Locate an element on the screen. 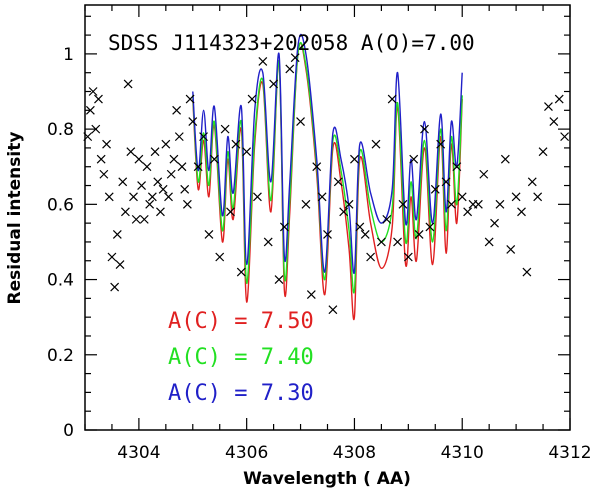 The height and width of the screenshot is (490, 600). x-tick-label: 4304 is located at coordinates (138, 453).